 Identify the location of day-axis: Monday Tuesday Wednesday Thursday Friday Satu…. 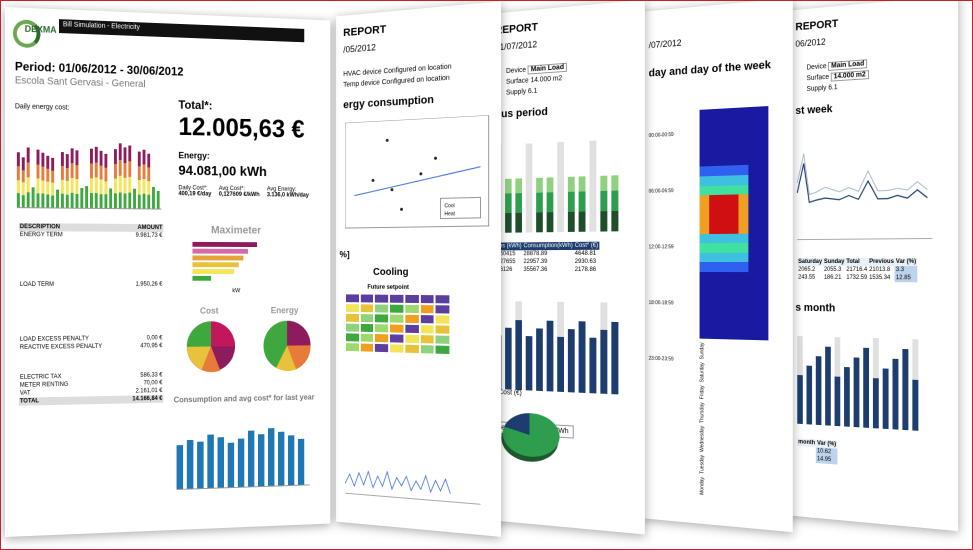
(703, 419).